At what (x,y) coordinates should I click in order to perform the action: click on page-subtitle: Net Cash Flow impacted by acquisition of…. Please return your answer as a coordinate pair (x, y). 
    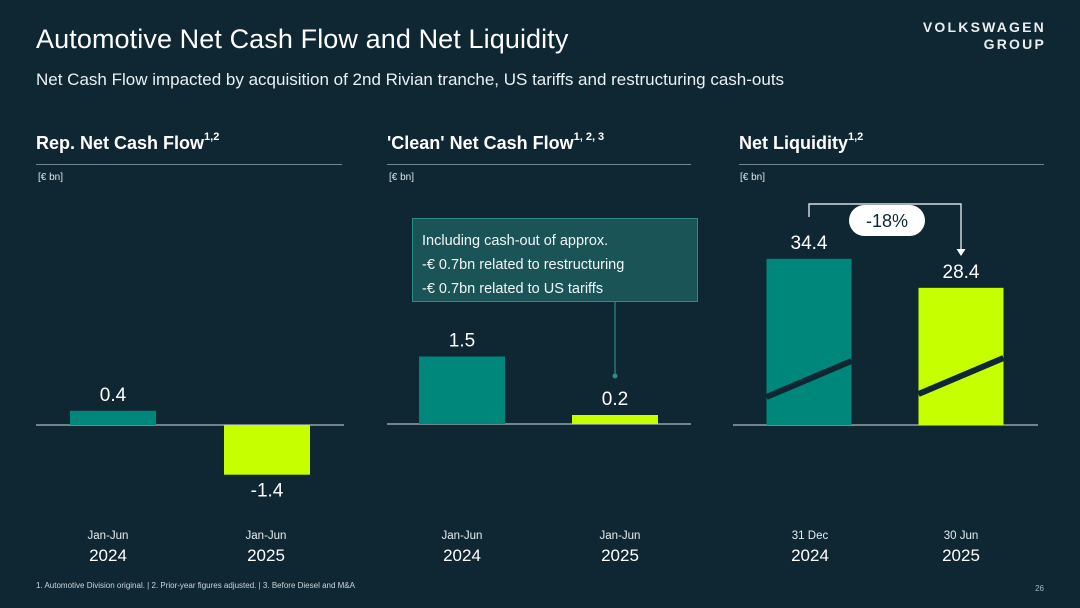
    Looking at the image, I should click on (410, 79).